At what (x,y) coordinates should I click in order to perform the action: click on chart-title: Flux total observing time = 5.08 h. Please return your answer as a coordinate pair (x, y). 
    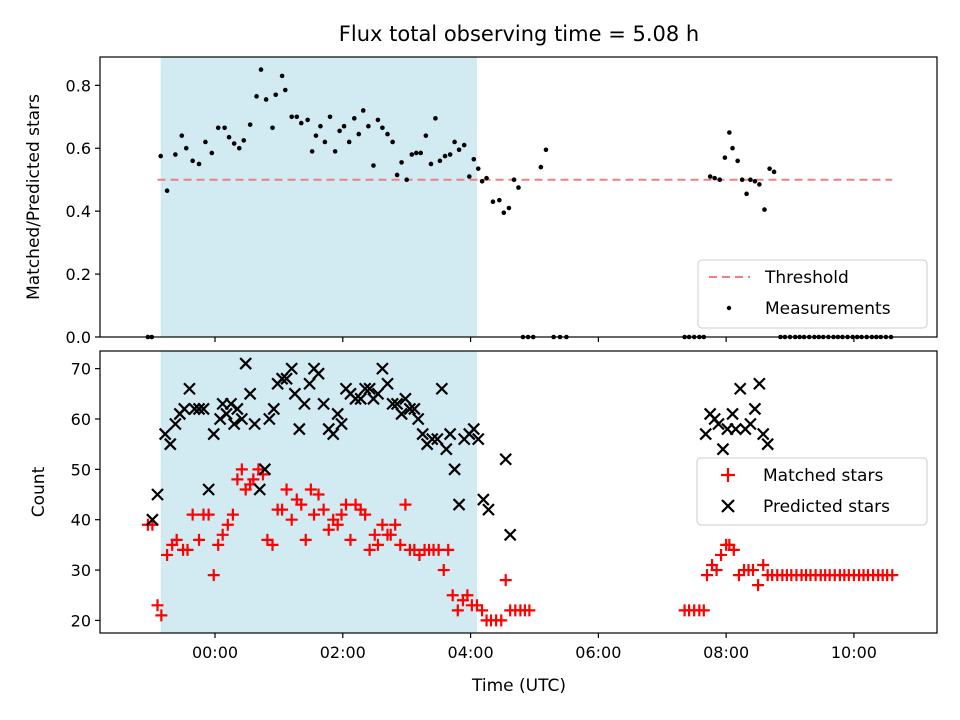
    Looking at the image, I should click on (519, 34).